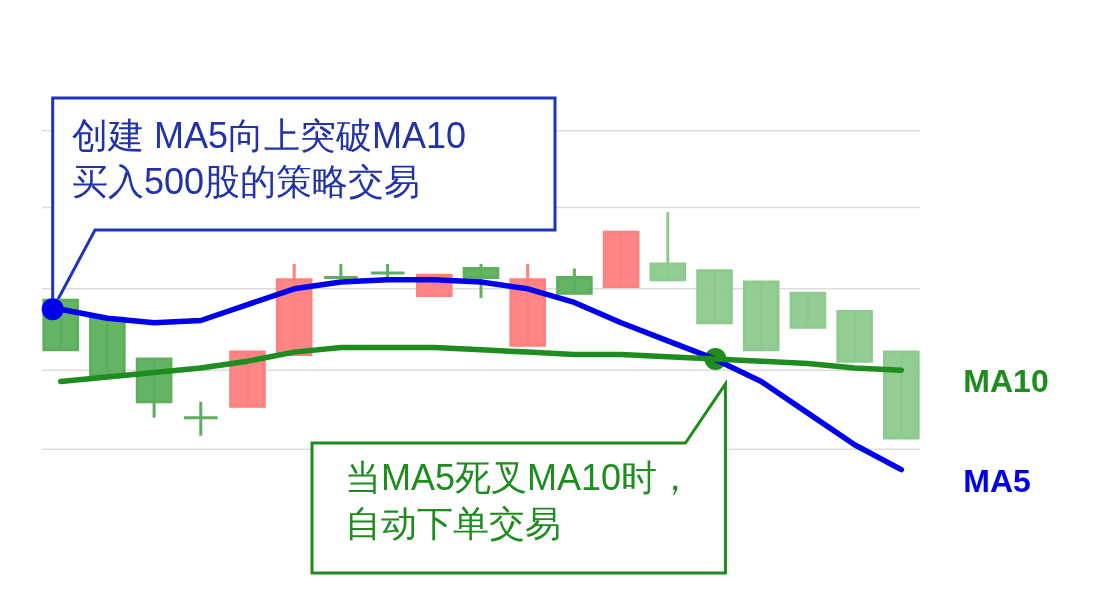 This screenshot has height=614, width=1109. Describe the element at coordinates (269, 158) in the screenshot. I see `text: 创建 MA5向上突破MA10买入500股的策略交易` at that location.